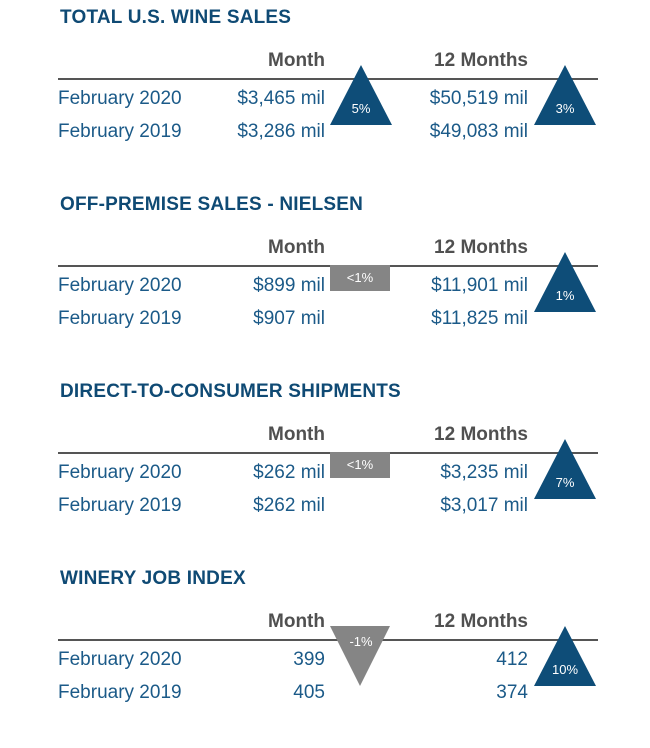 The width and height of the screenshot is (650, 748). I want to click on change-value: 1%, so click(565, 295).